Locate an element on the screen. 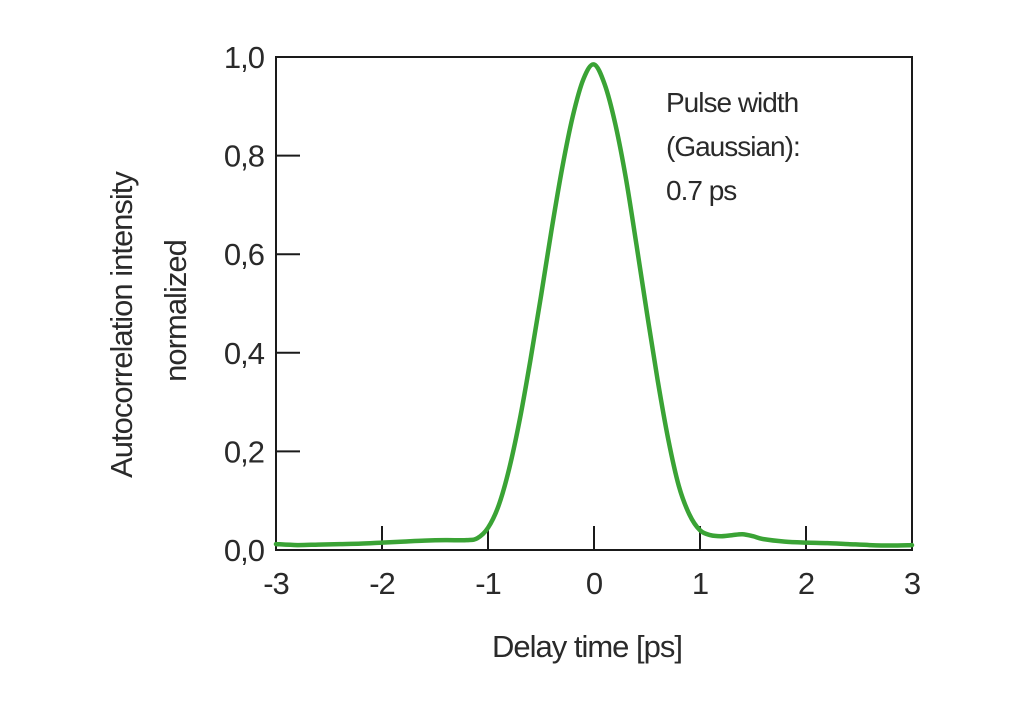  y-axis-title-line-2: normalized is located at coordinates (175, 311).